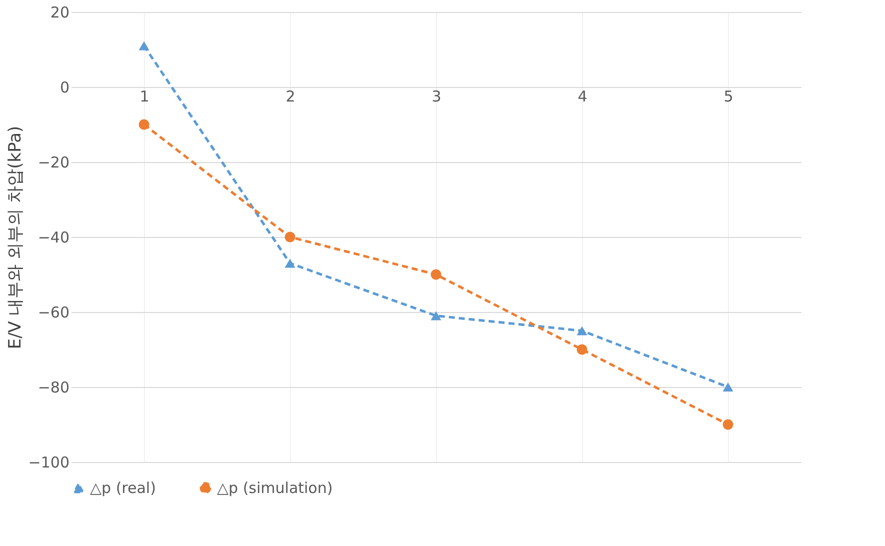 Image resolution: width=885 pixels, height=546 pixels. Describe the element at coordinates (583, 97) in the screenshot. I see `x-tick-label: 4` at that location.